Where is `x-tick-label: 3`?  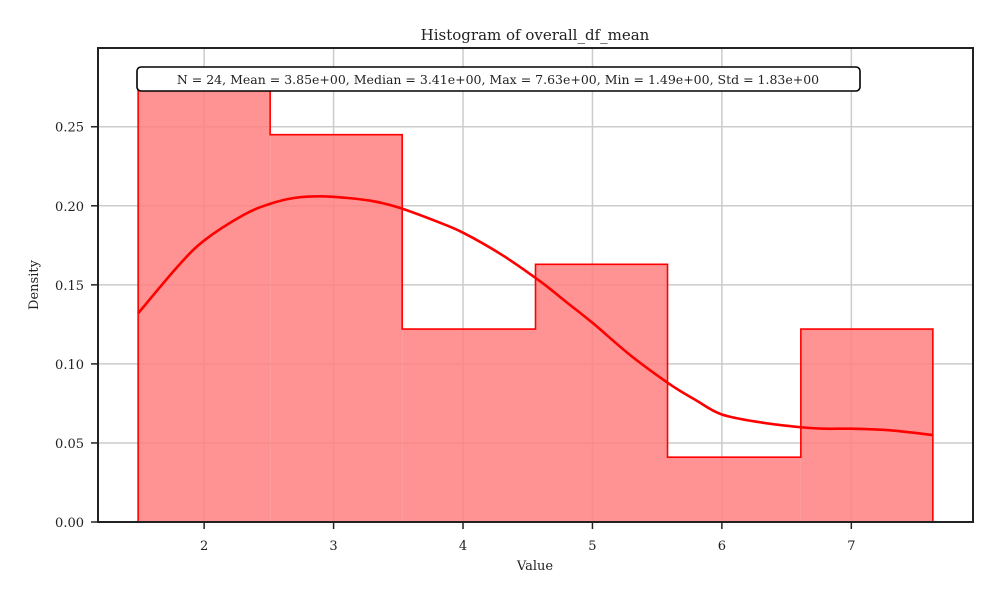 x-tick-label: 3 is located at coordinates (333, 546).